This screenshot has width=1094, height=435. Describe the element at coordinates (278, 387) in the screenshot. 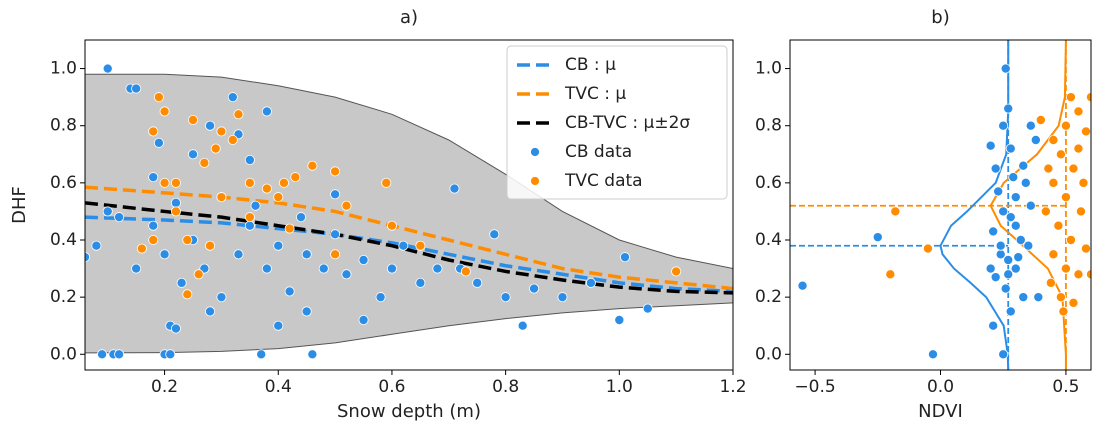

I see `x-tick-label: 0.4` at that location.